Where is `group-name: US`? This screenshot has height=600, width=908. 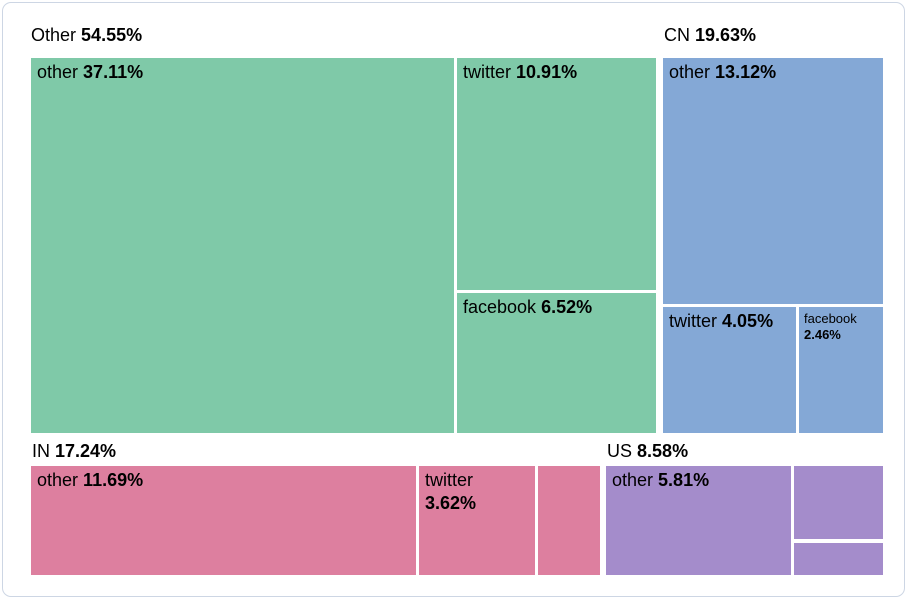 group-name: US is located at coordinates (620, 451).